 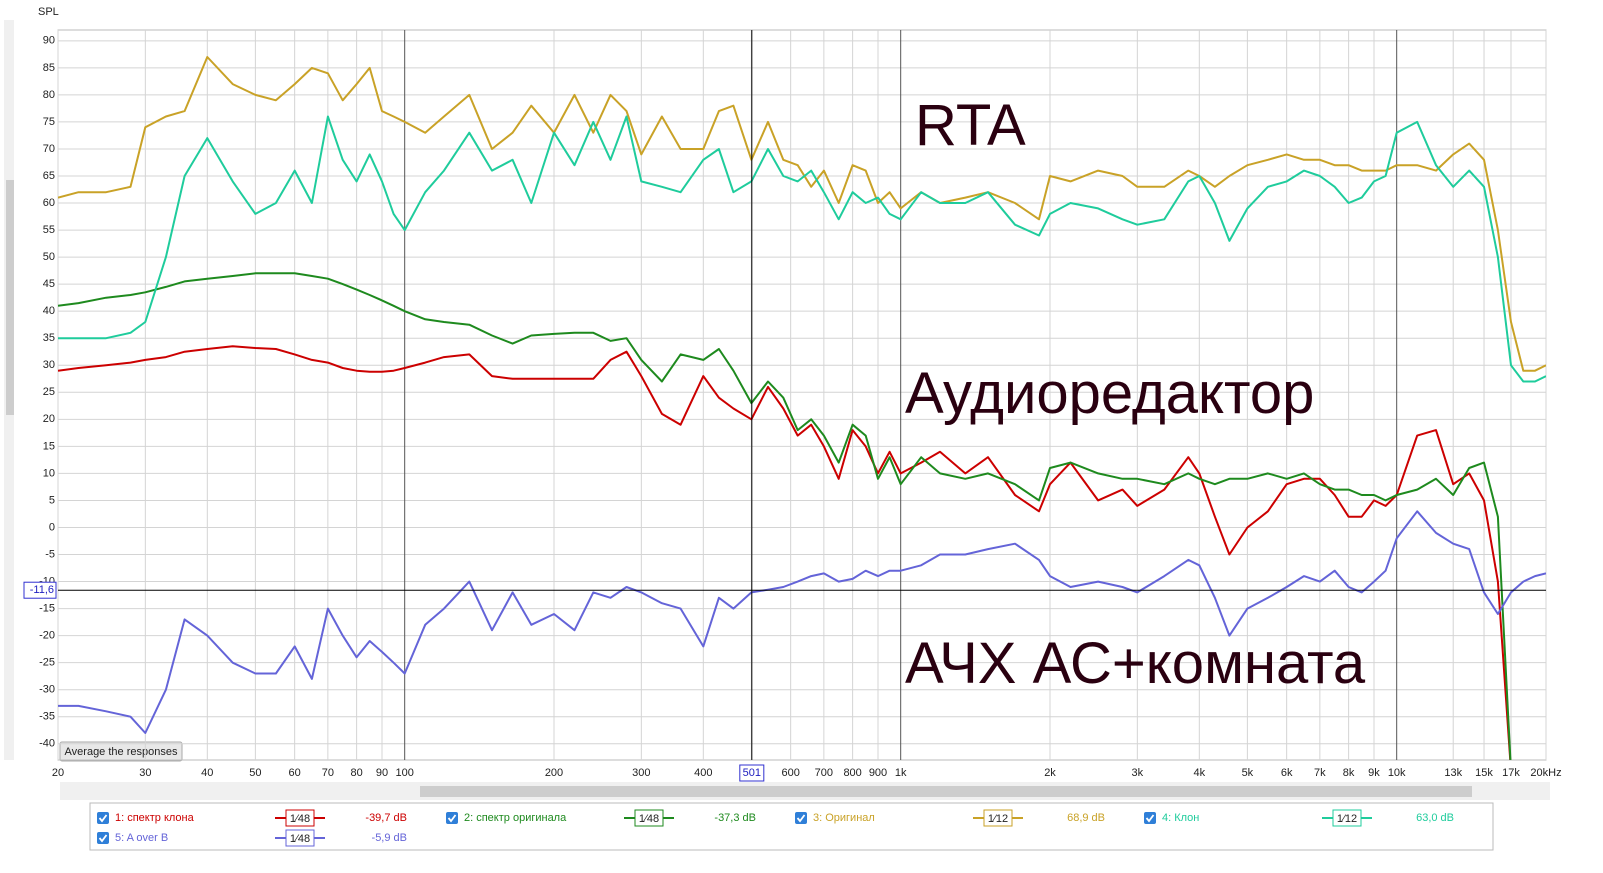 I want to click on cursor-x-box, so click(x=752, y=773).